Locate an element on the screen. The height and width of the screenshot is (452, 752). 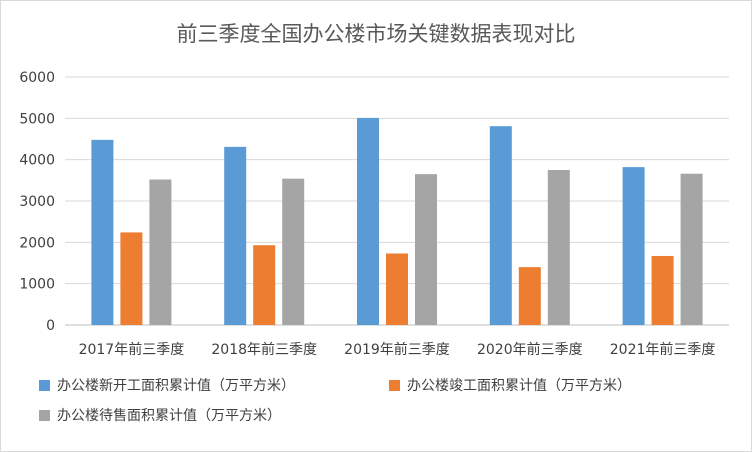
y-tick-label: 6000 is located at coordinates (37, 78).